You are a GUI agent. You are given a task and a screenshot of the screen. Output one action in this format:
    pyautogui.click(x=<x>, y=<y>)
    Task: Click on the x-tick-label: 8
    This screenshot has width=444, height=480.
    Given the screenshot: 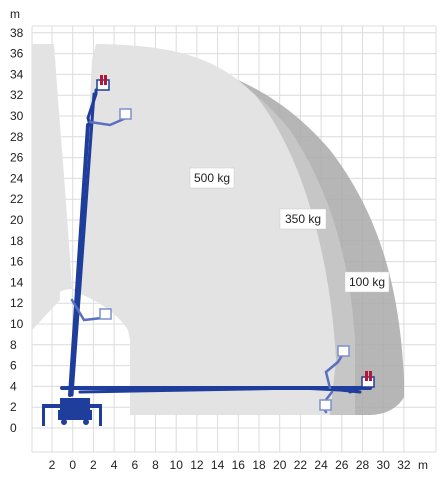 What is the action you would take?
    pyautogui.click(x=155, y=465)
    